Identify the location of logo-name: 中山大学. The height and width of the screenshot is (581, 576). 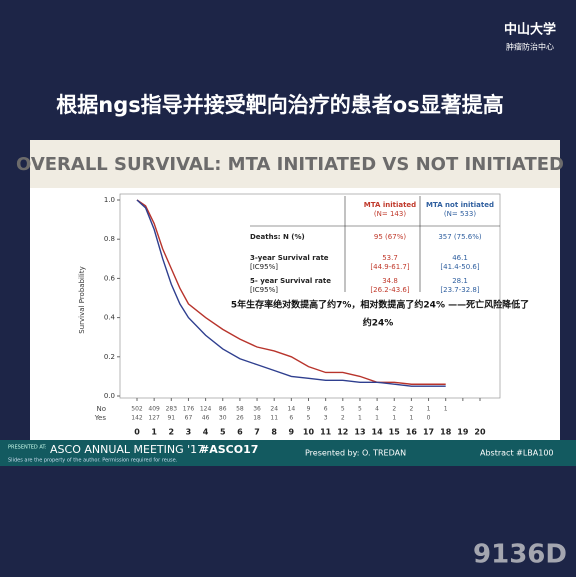
(530, 30).